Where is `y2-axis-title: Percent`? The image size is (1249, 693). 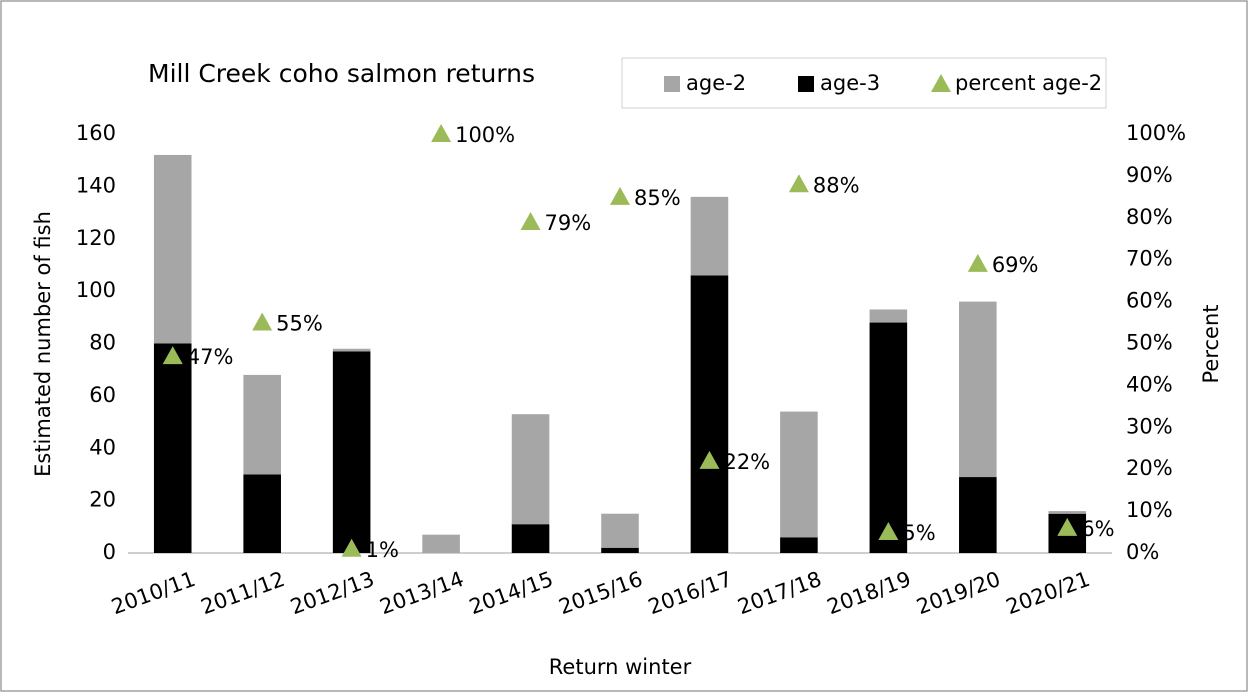 y2-axis-title: Percent is located at coordinates (1211, 343).